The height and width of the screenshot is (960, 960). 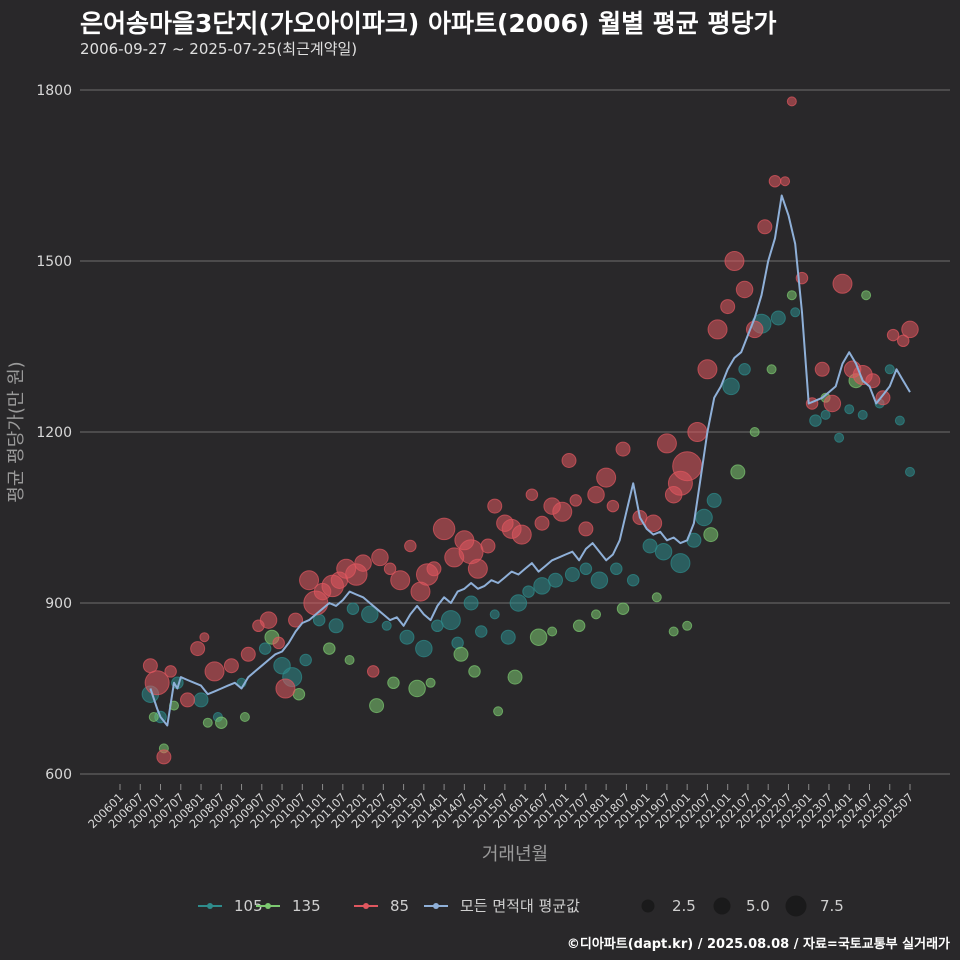 What do you see at coordinates (684, 906) in the screenshot?
I see `legend-size-label: 2.5` at bounding box center [684, 906].